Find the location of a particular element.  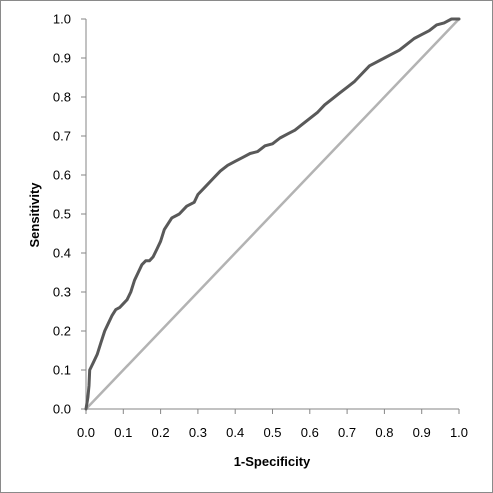

x-tick-label: 0.3 is located at coordinates (198, 432).